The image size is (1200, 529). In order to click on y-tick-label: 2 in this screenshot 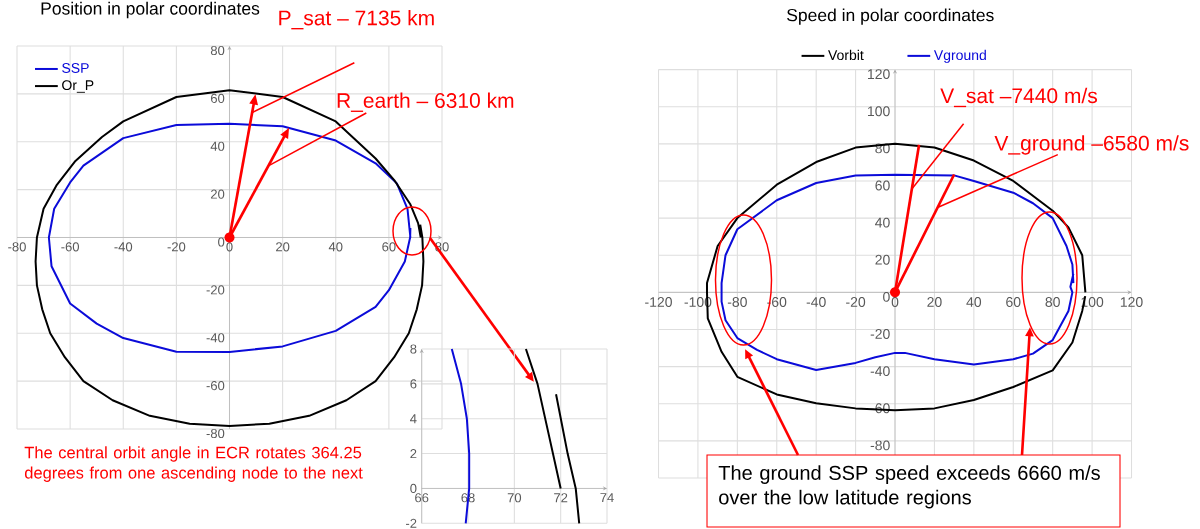, I will do `click(413, 454)`.